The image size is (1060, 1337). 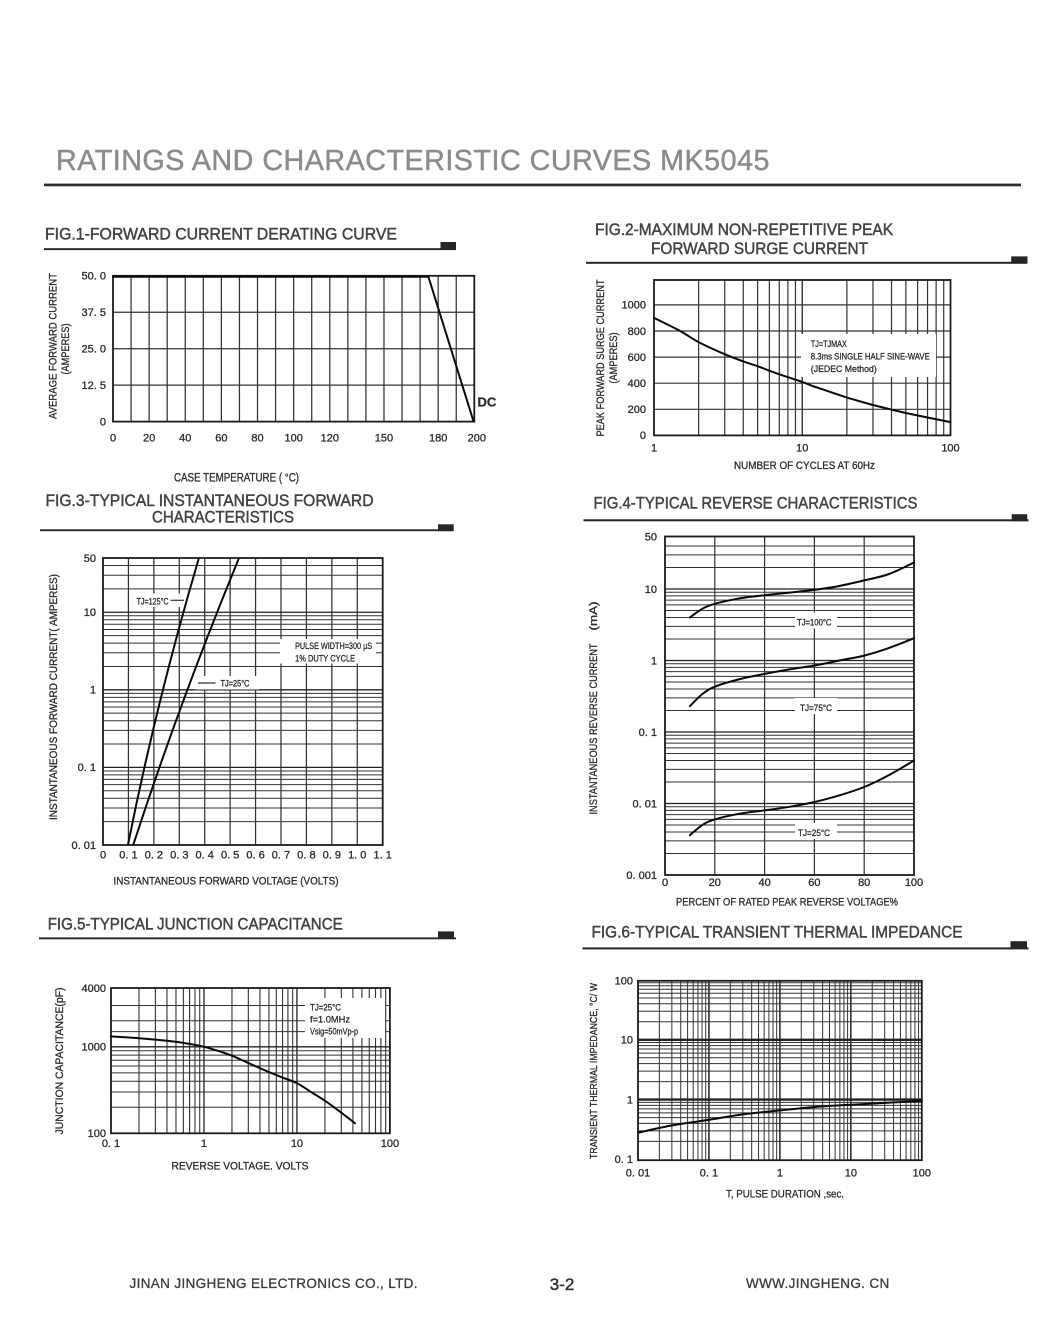 What do you see at coordinates (255, 856) in the screenshot?
I see `svg-text: 0. 6` at bounding box center [255, 856].